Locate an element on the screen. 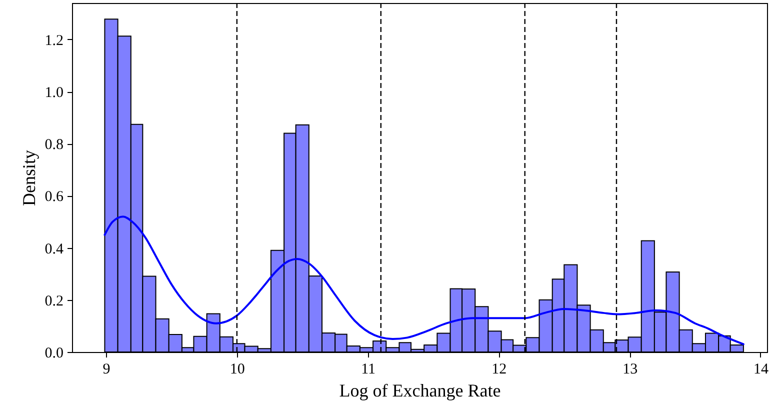 This screenshot has height=412, width=769. y-tick-label: 1.0 is located at coordinates (54, 93).